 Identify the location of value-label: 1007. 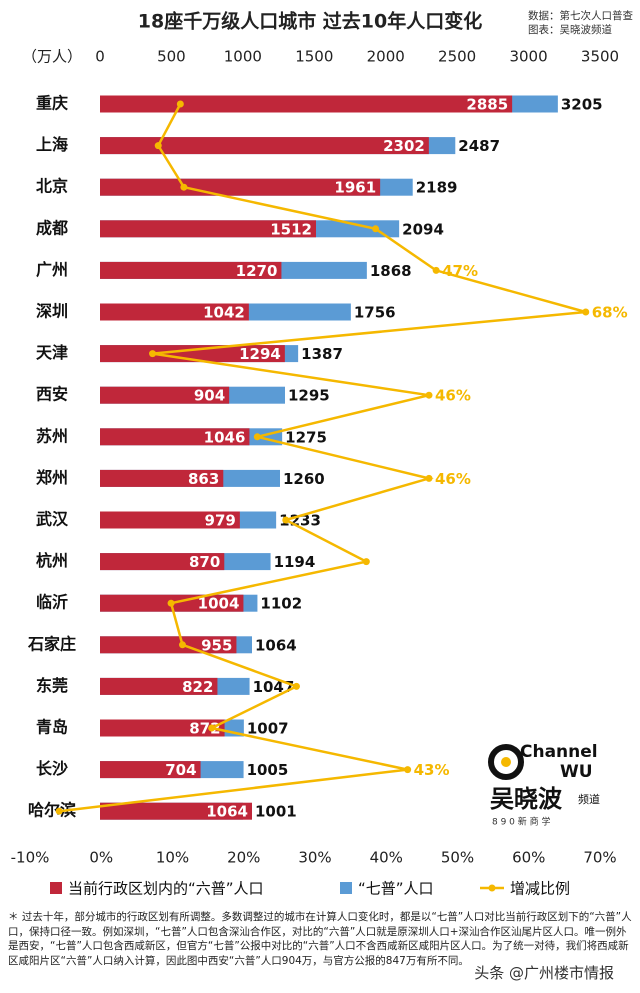
(268, 729).